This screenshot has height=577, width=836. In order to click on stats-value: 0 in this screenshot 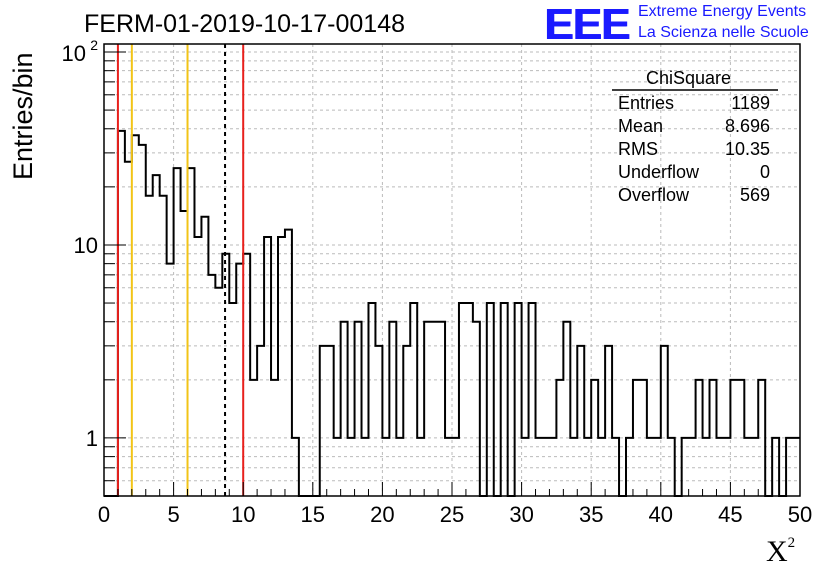, I will do `click(764, 172)`.